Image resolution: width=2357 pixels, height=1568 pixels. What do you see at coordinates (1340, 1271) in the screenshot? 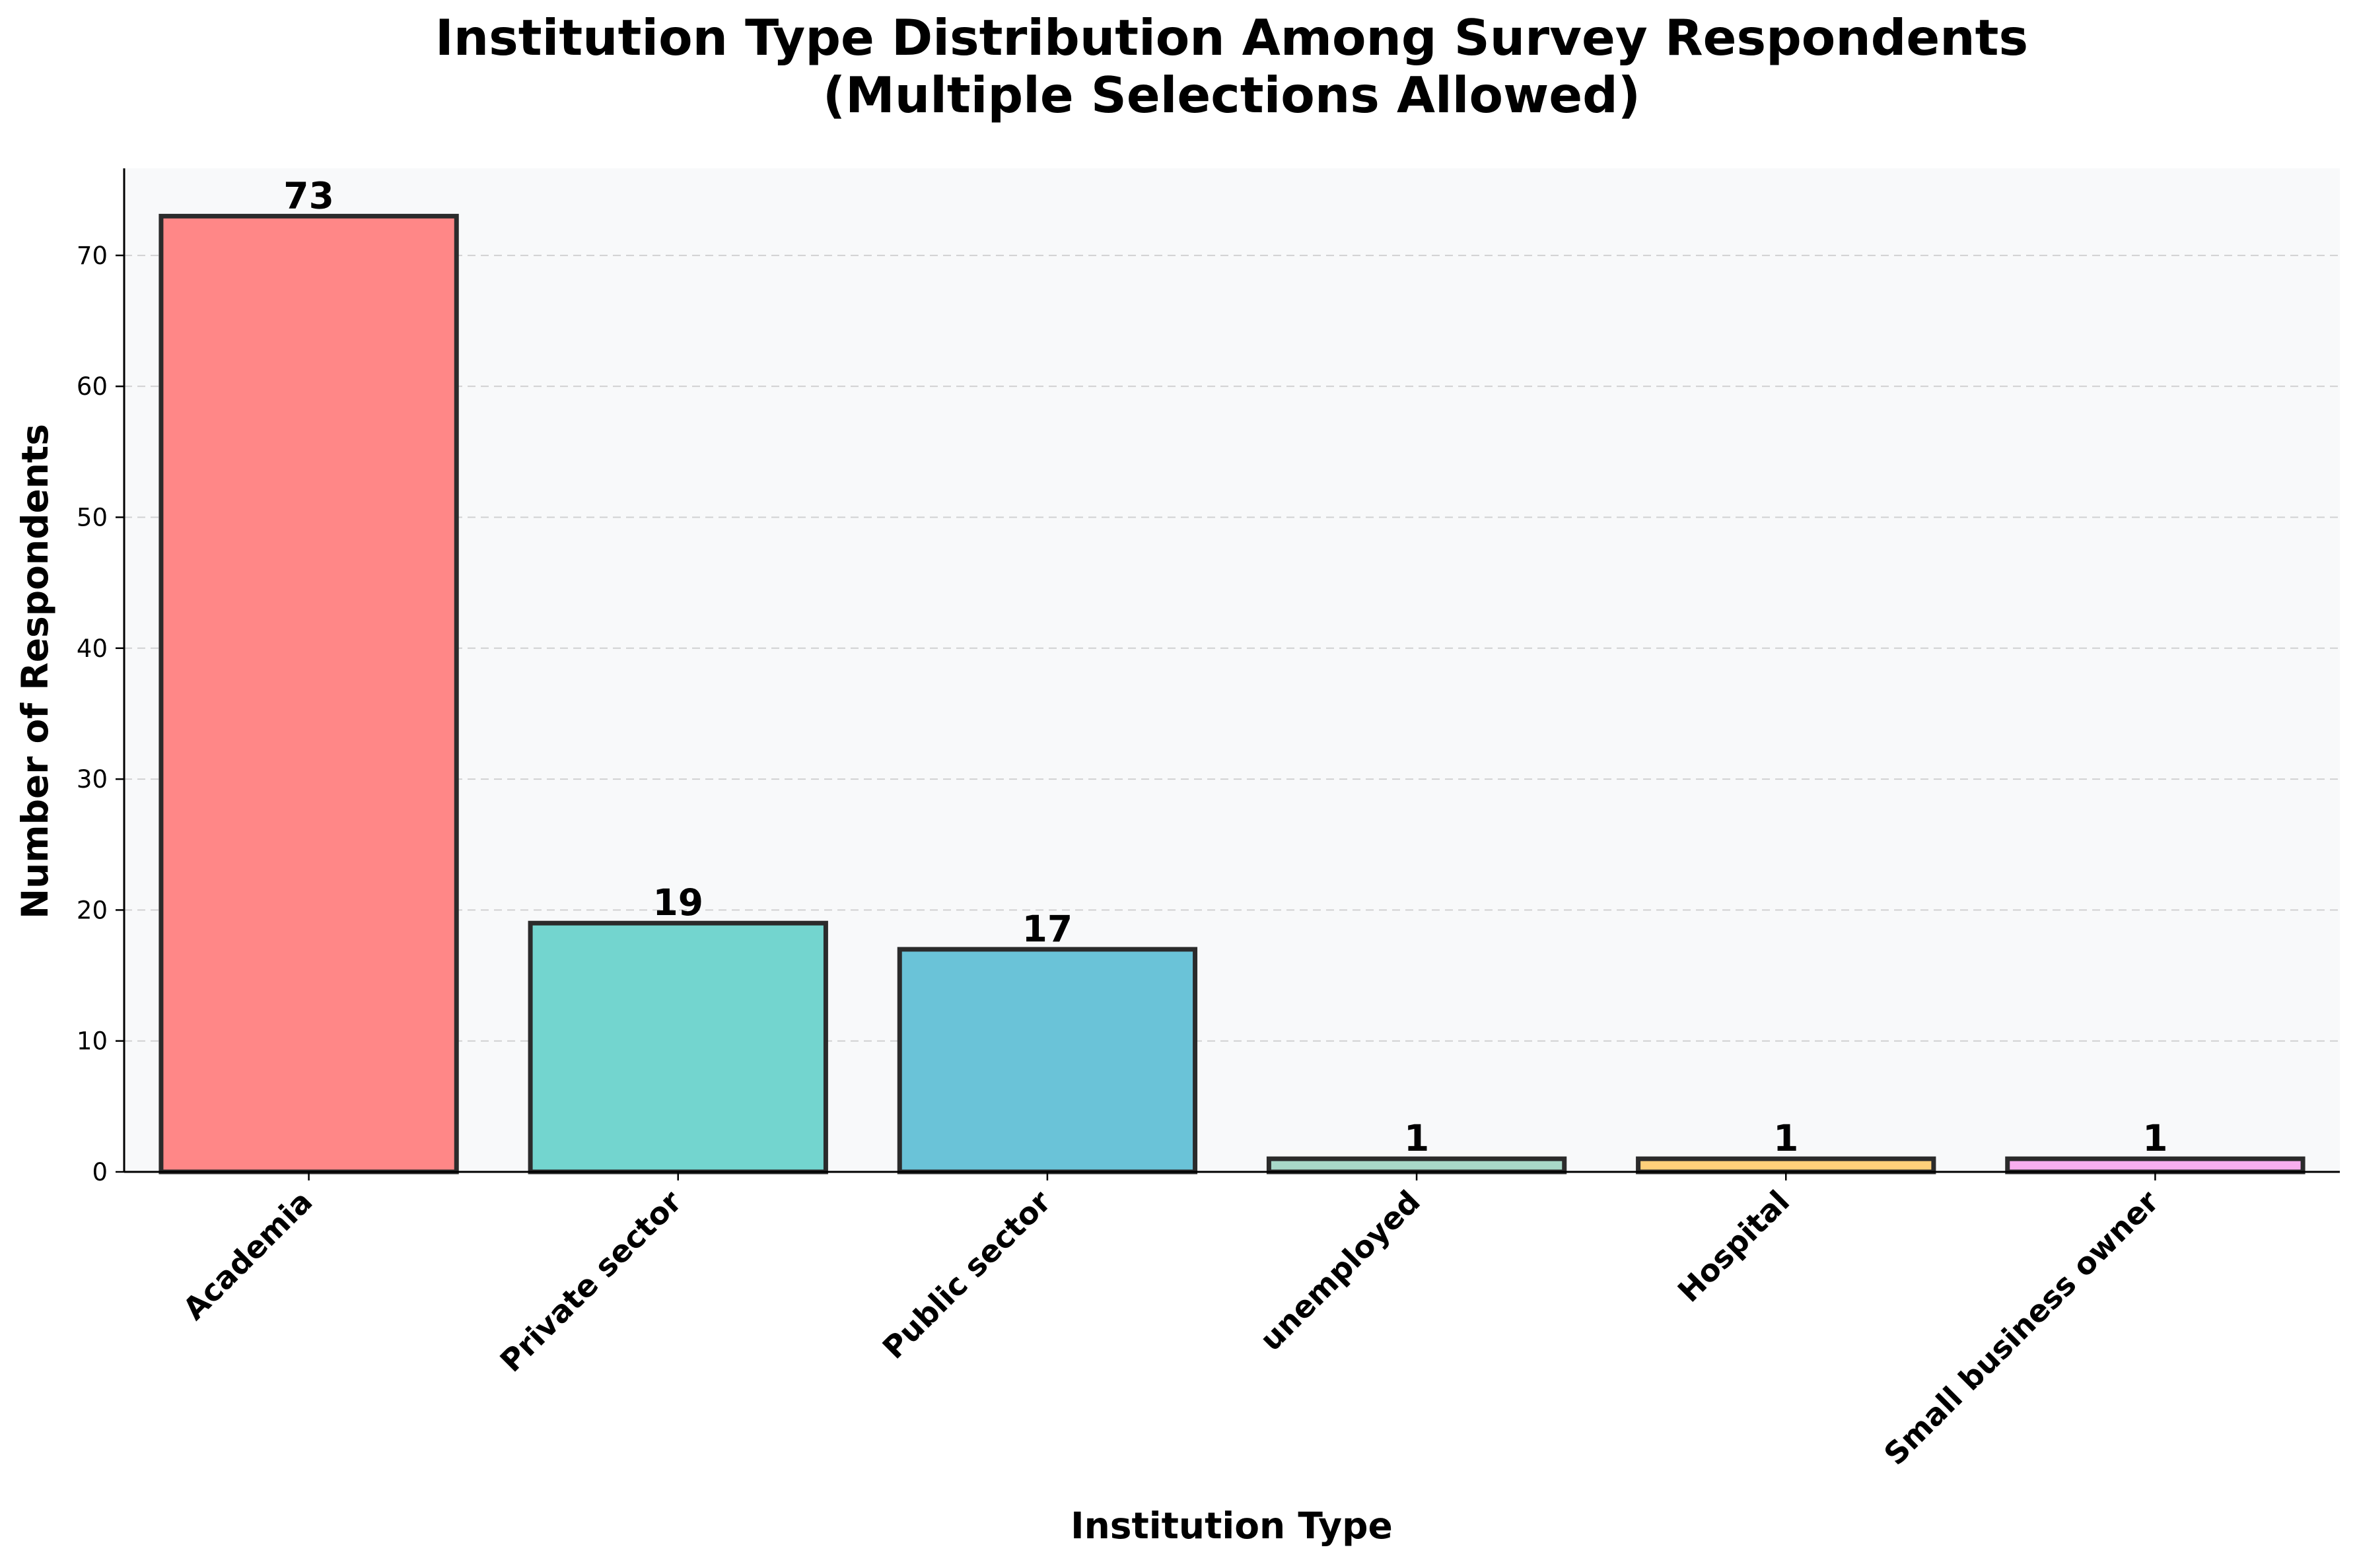
I see `x-tick-label: unemployed` at bounding box center [1340, 1271].